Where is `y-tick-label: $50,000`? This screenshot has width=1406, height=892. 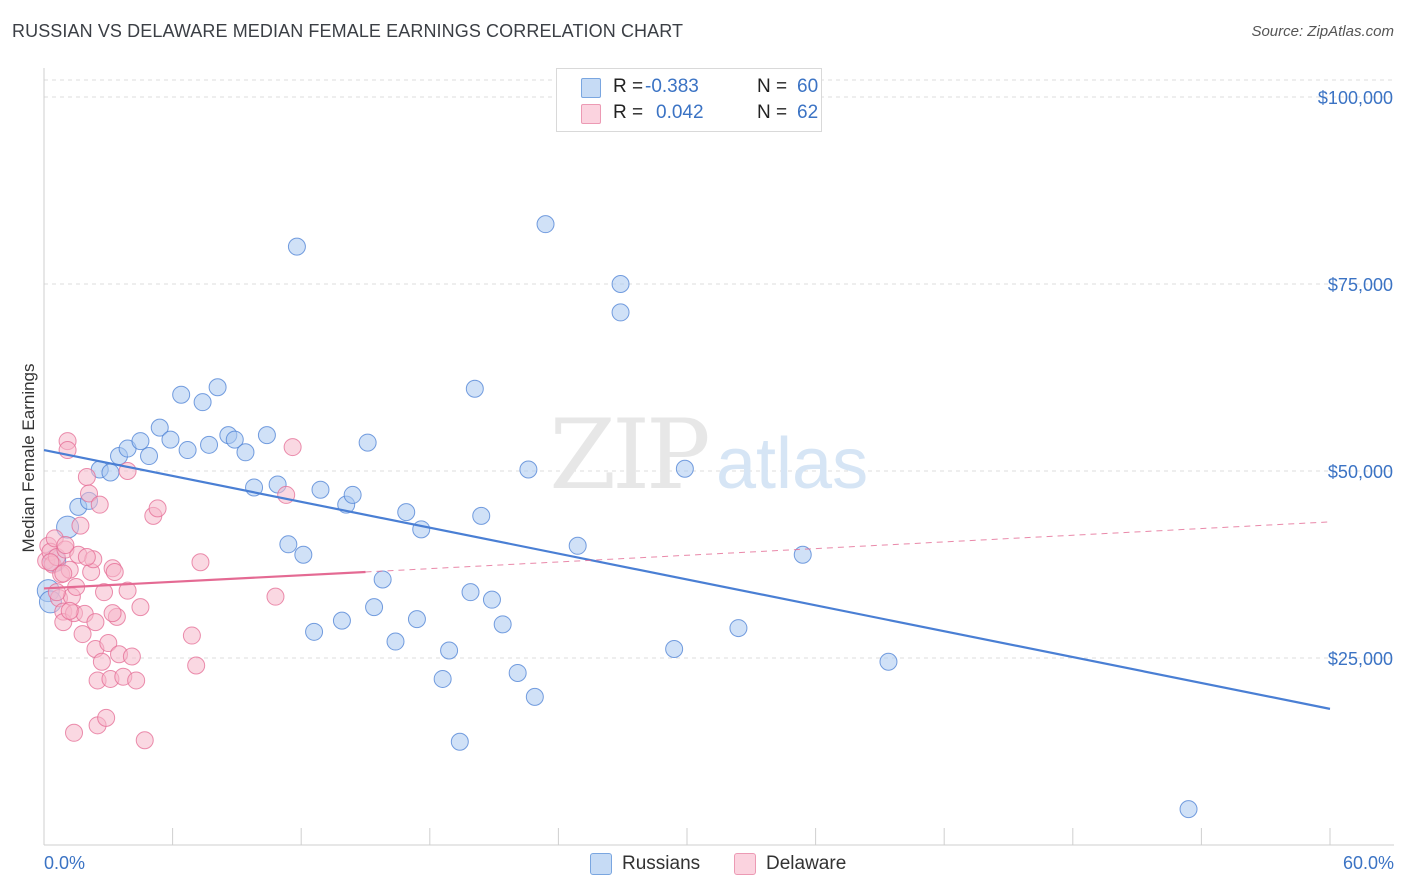 y-tick-label: $50,000 is located at coordinates (1360, 472).